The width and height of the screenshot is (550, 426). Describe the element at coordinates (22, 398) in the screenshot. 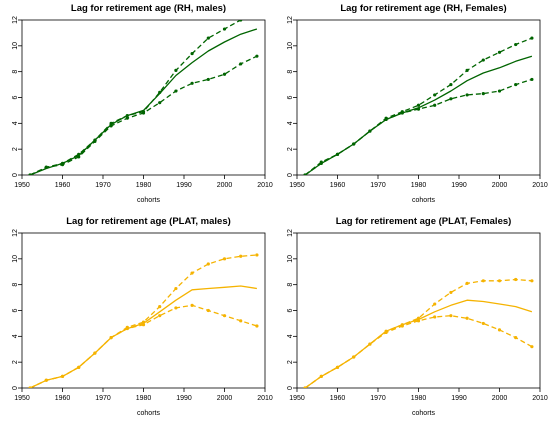

I see `x-tick-label: 1950` at that location.